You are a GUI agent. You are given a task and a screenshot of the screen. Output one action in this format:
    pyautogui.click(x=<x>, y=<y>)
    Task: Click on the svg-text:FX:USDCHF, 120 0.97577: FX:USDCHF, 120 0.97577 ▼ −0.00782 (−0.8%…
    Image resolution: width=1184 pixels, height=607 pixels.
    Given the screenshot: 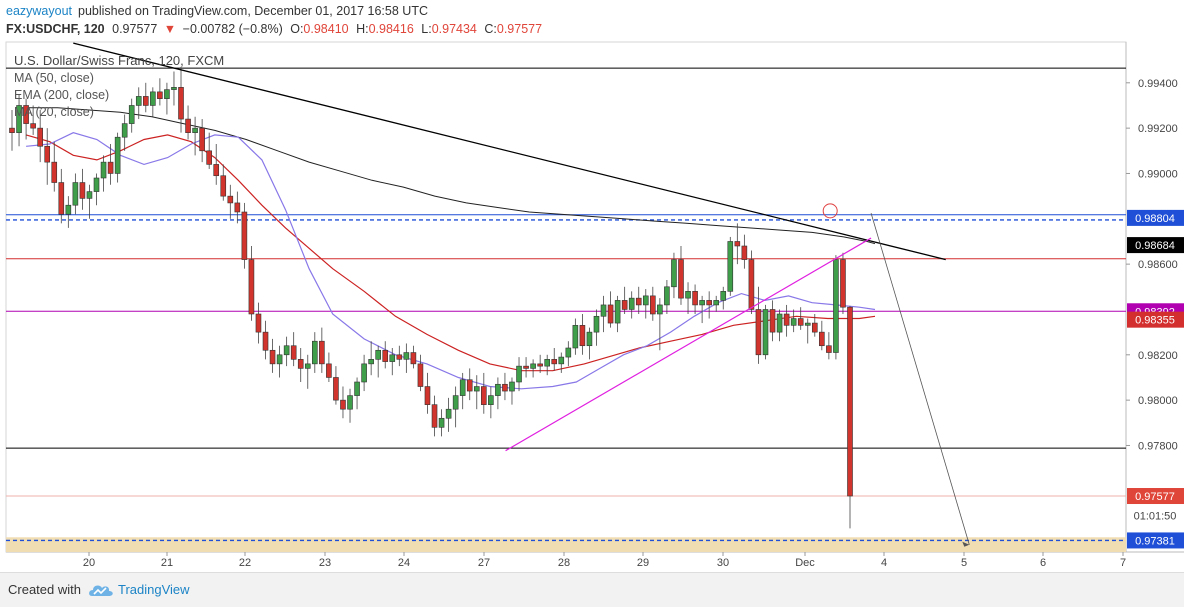 What is the action you would take?
    pyautogui.click(x=274, y=29)
    